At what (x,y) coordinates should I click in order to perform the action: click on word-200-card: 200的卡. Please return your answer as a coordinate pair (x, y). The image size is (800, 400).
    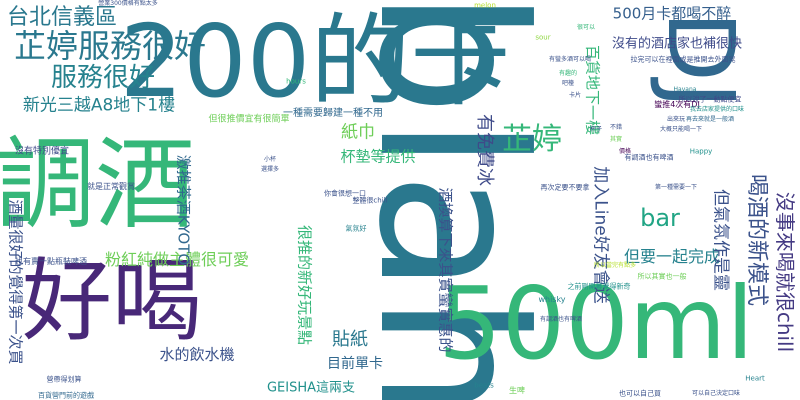
    Looking at the image, I should click on (315, 61).